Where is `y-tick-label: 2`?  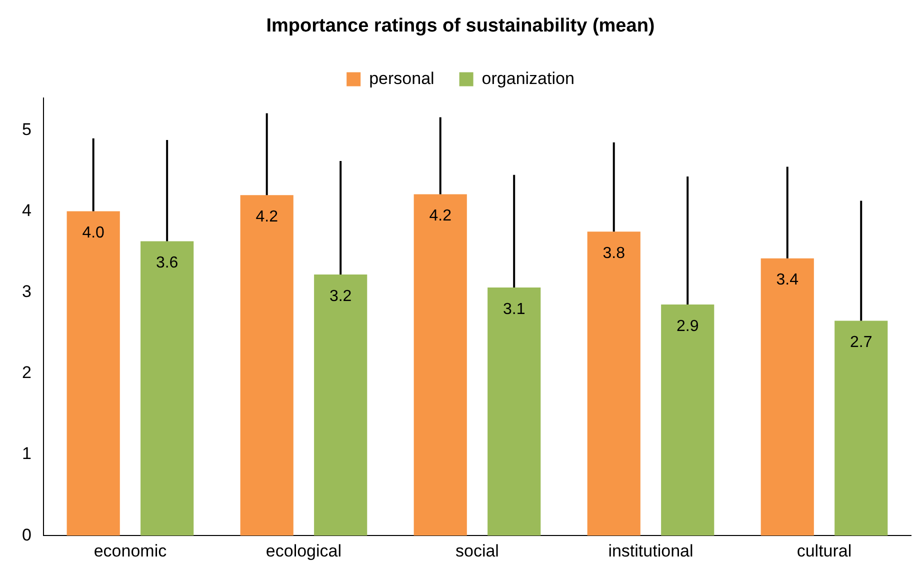 y-tick-label: 2 is located at coordinates (27, 372).